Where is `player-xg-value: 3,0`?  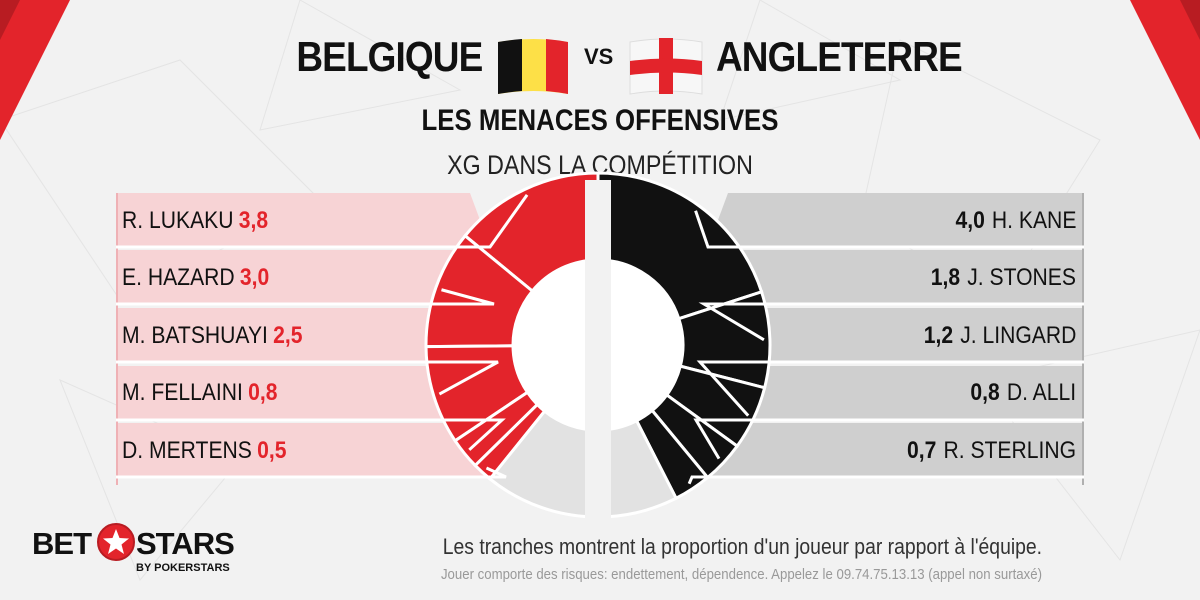
player-xg-value: 3,0 is located at coordinates (254, 277).